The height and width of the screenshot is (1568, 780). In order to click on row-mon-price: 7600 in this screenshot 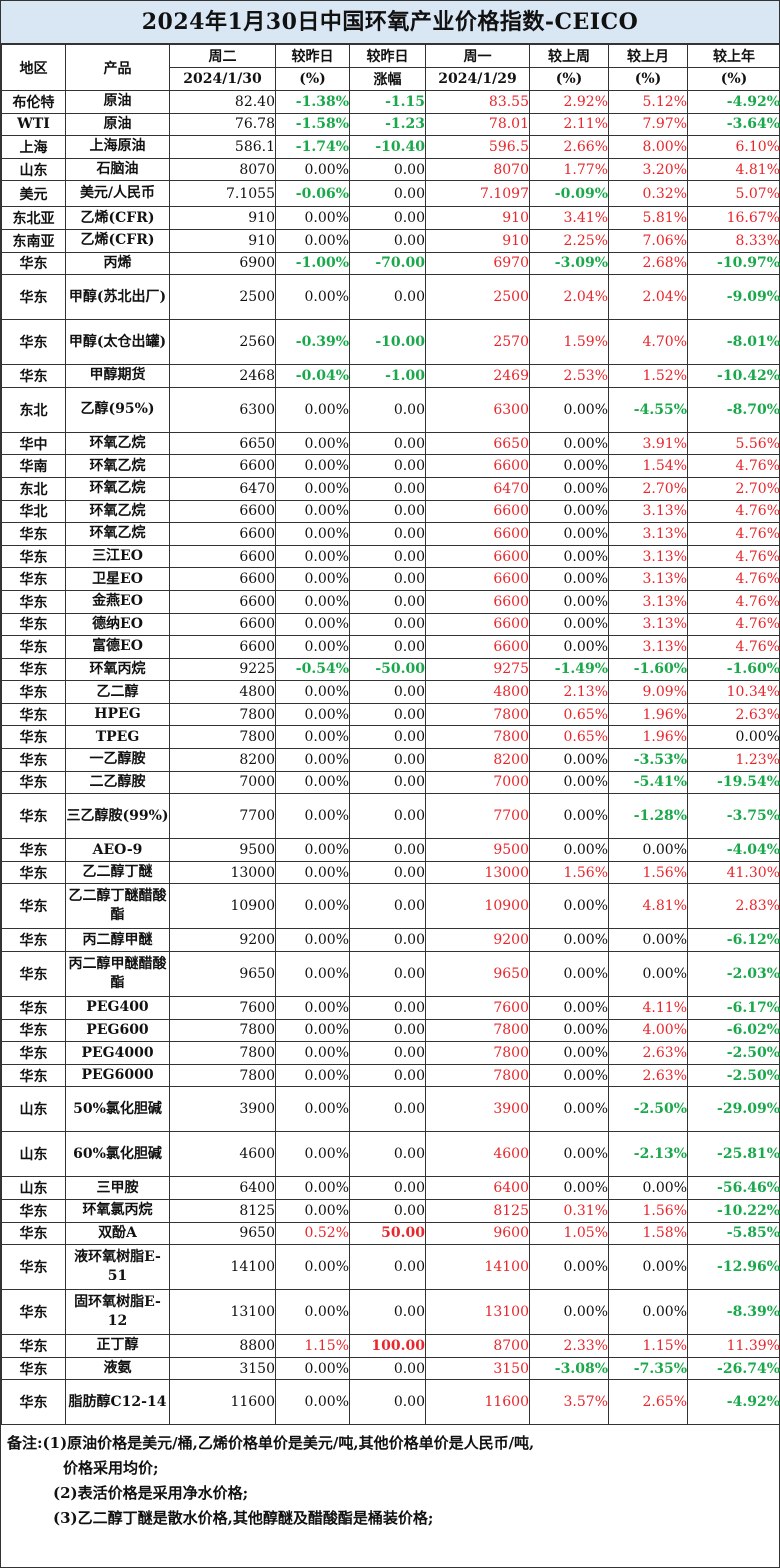, I will do `click(477, 1008)`.